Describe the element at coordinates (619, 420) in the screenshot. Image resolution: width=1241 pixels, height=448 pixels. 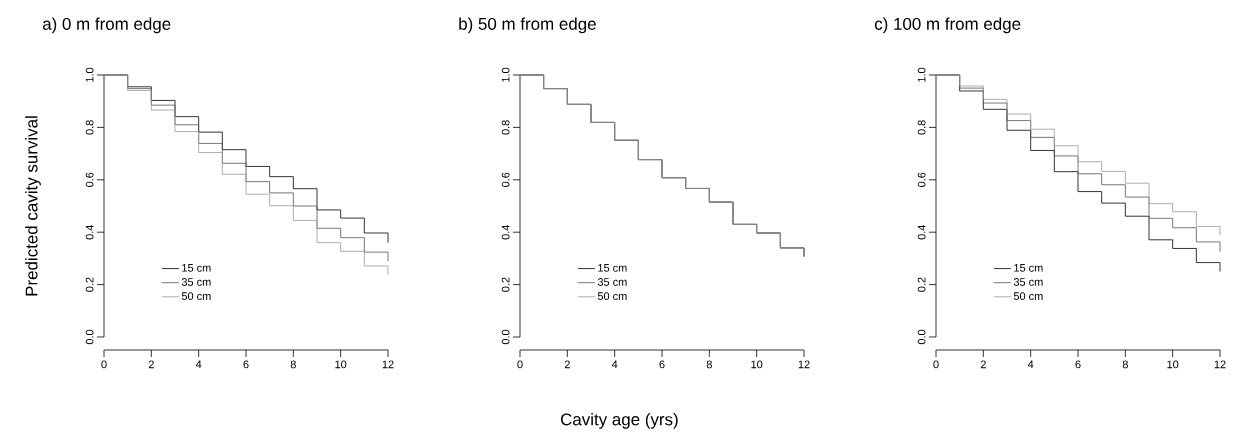
I see `x-axis-title: Cavity age (yrs)` at that location.